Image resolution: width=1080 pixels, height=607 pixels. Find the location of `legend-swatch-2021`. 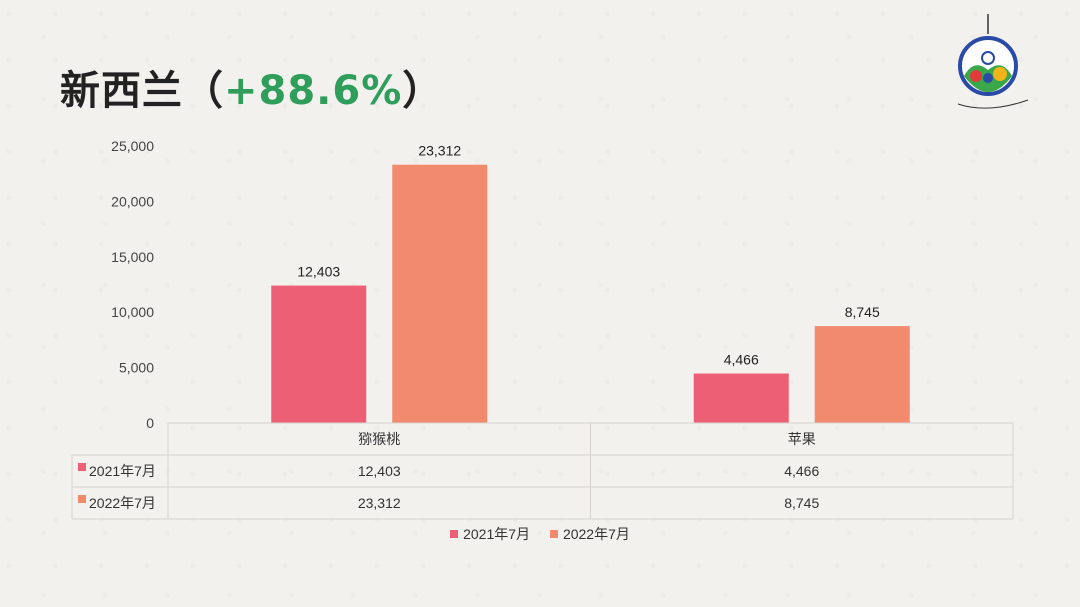

legend-swatch-2021 is located at coordinates (454, 534).